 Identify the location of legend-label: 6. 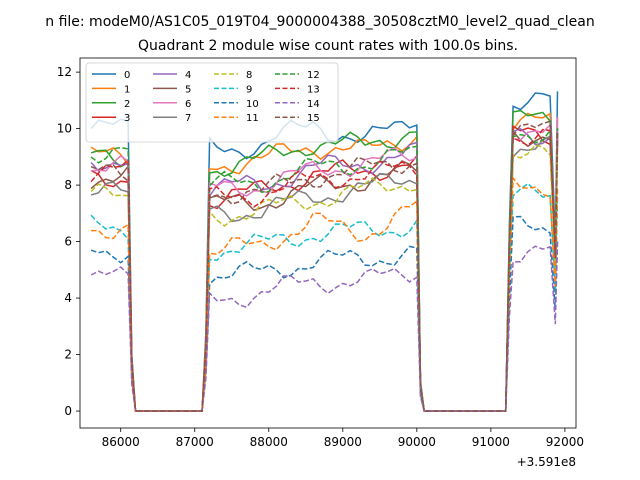
(188, 104).